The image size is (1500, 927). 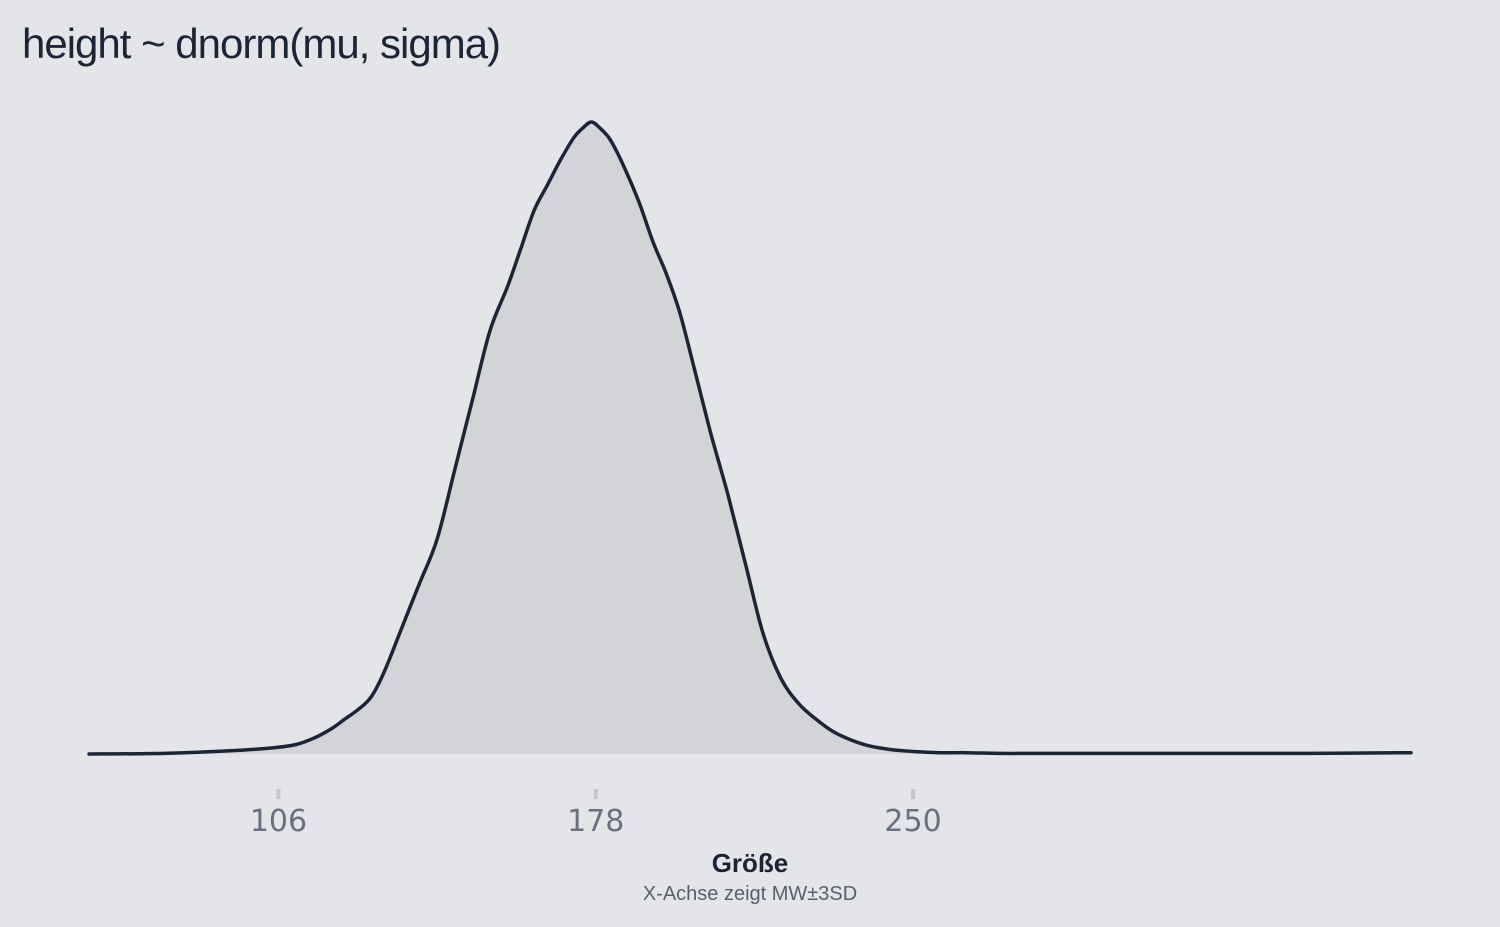 What do you see at coordinates (750, 894) in the screenshot?
I see `x-axis-subtitle: X-Achse zeigt MW±3SD` at bounding box center [750, 894].